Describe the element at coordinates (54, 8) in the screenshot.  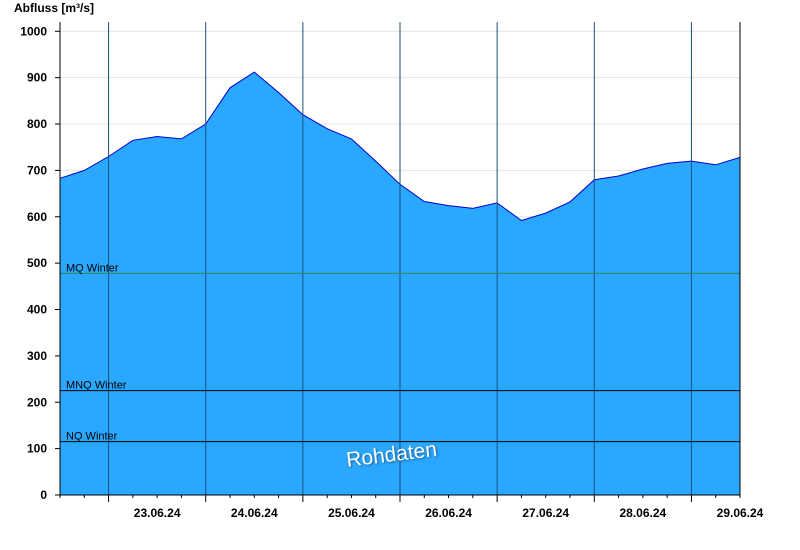
I see `y-axis-title: Abfluss [m³/s]` at that location.